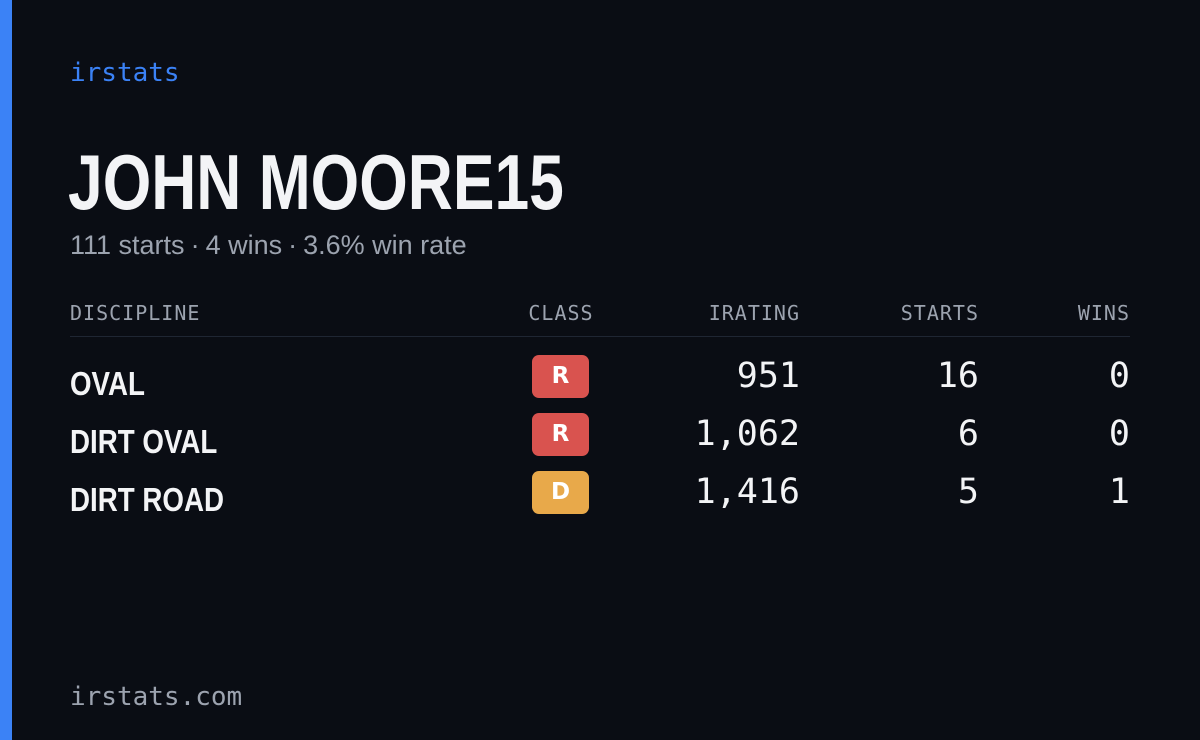 This screenshot has width=1200, height=740. I want to click on starts-value: 6, so click(968, 434).